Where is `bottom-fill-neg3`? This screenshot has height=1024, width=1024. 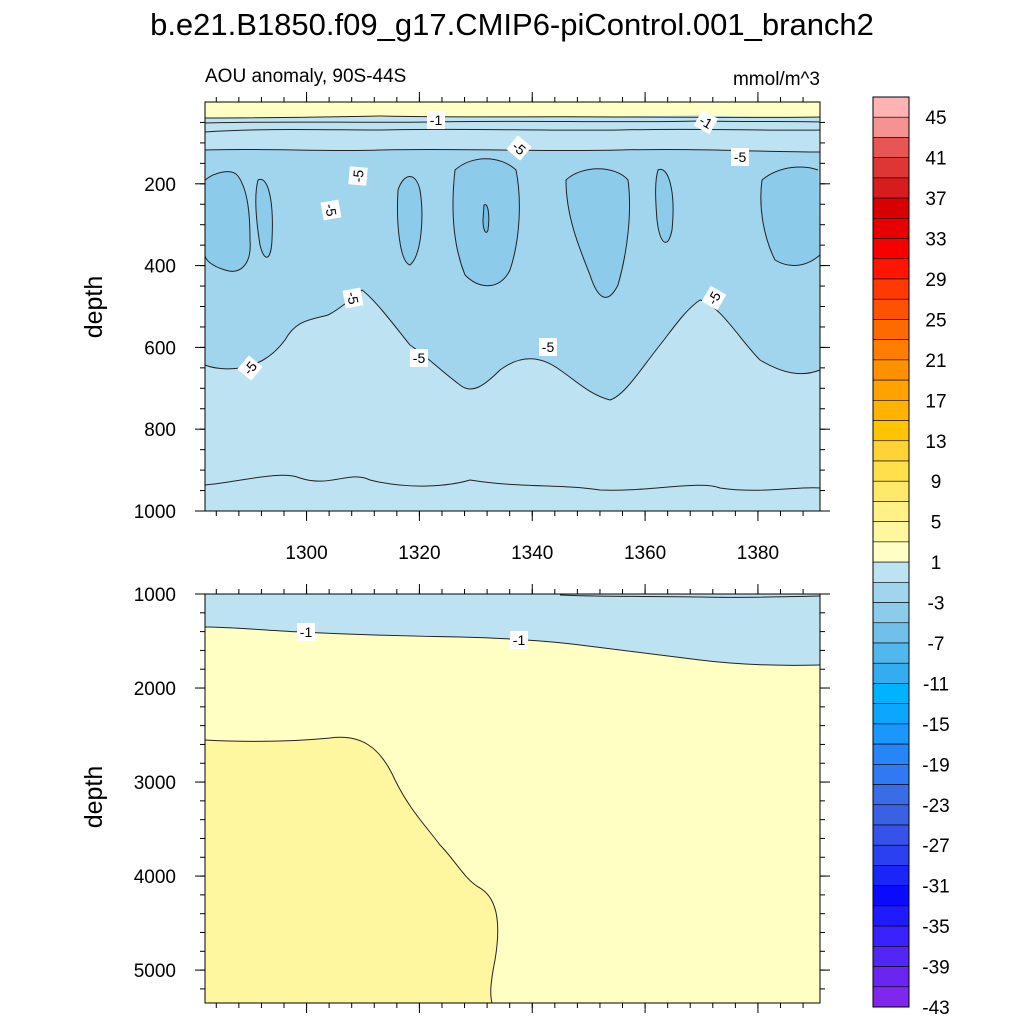 bottom-fill-neg3 is located at coordinates (512, 630).